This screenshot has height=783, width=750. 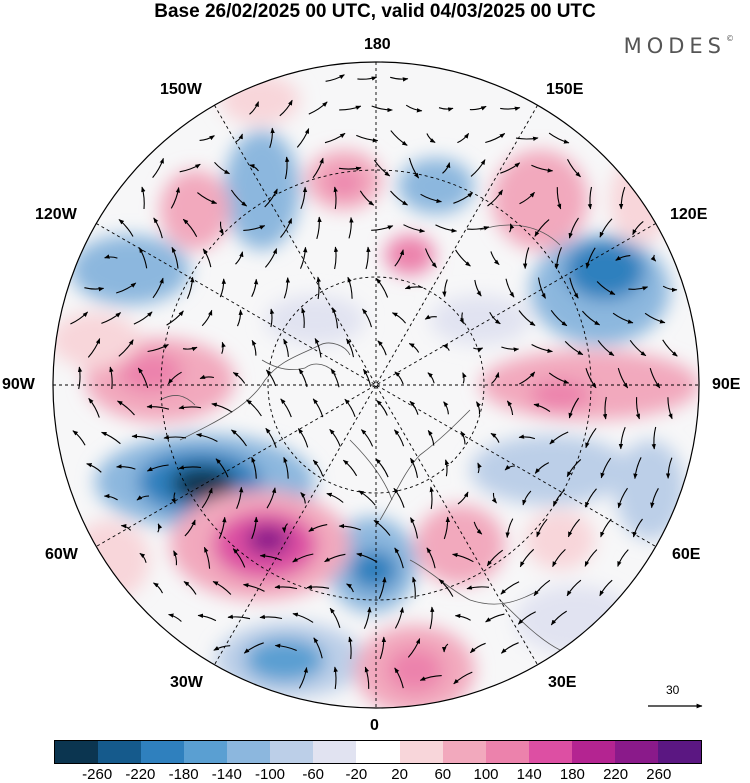 I want to click on colorbar-tick-label: -260, so click(x=97, y=774).